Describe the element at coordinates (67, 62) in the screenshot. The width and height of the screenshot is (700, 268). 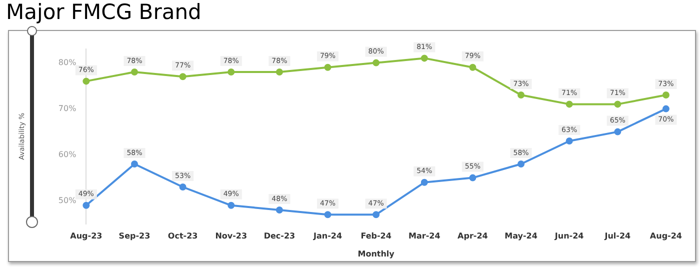
I see `y-tick-label: 80%` at that location.